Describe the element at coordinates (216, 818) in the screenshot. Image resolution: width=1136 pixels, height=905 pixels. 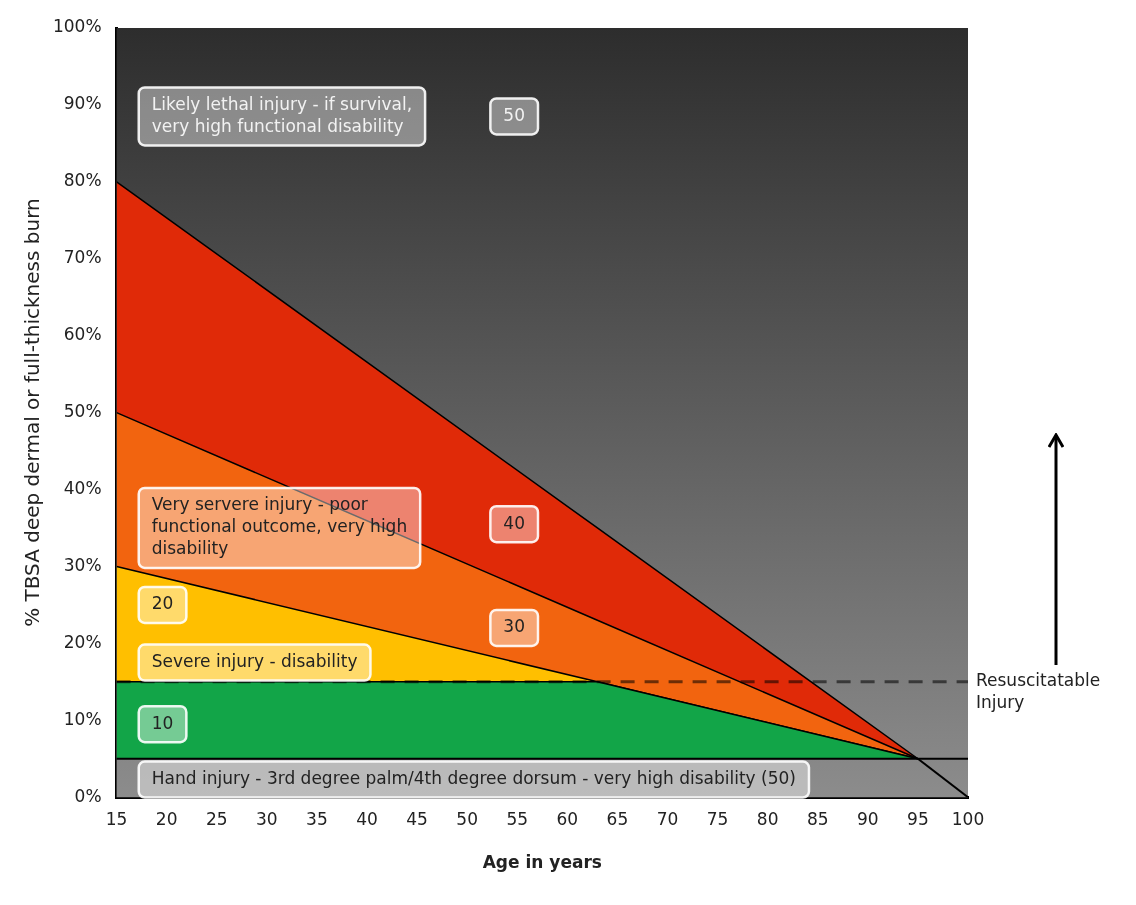
I see `x-tick-label: 25` at that location.